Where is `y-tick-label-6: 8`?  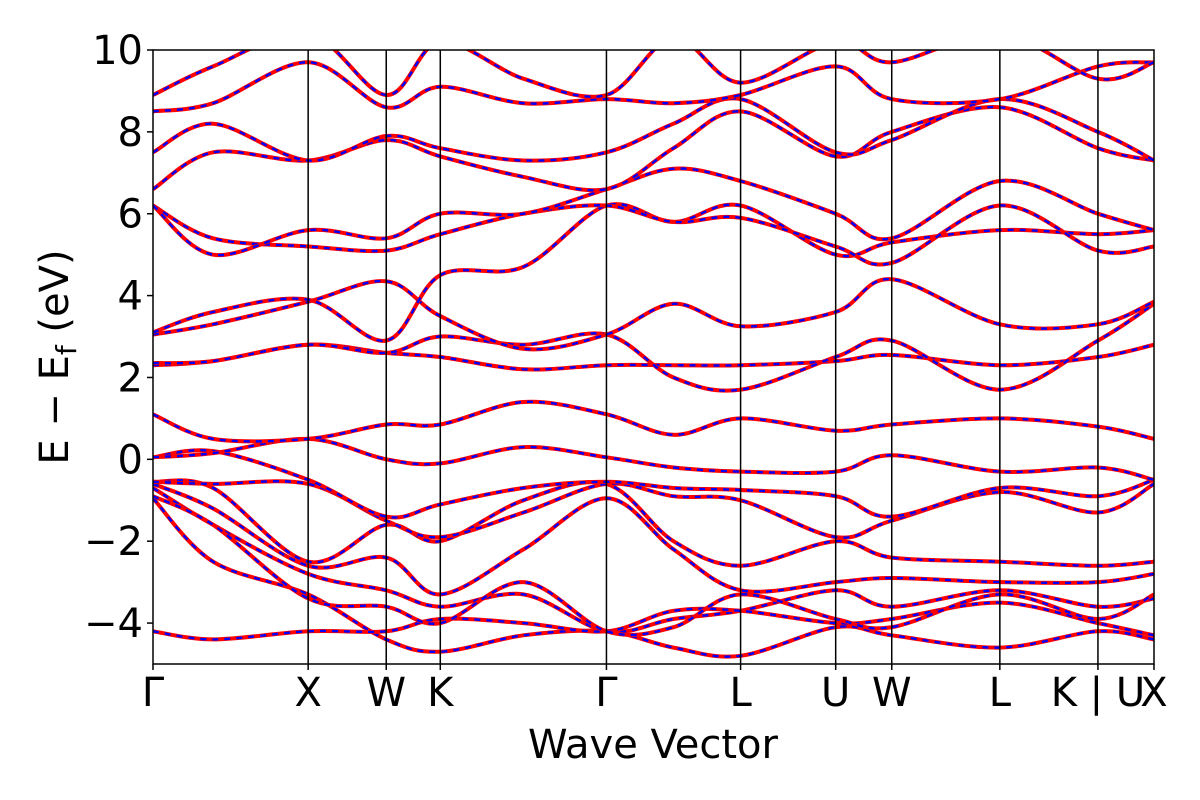
y-tick-label-6: 8 is located at coordinates (130, 133).